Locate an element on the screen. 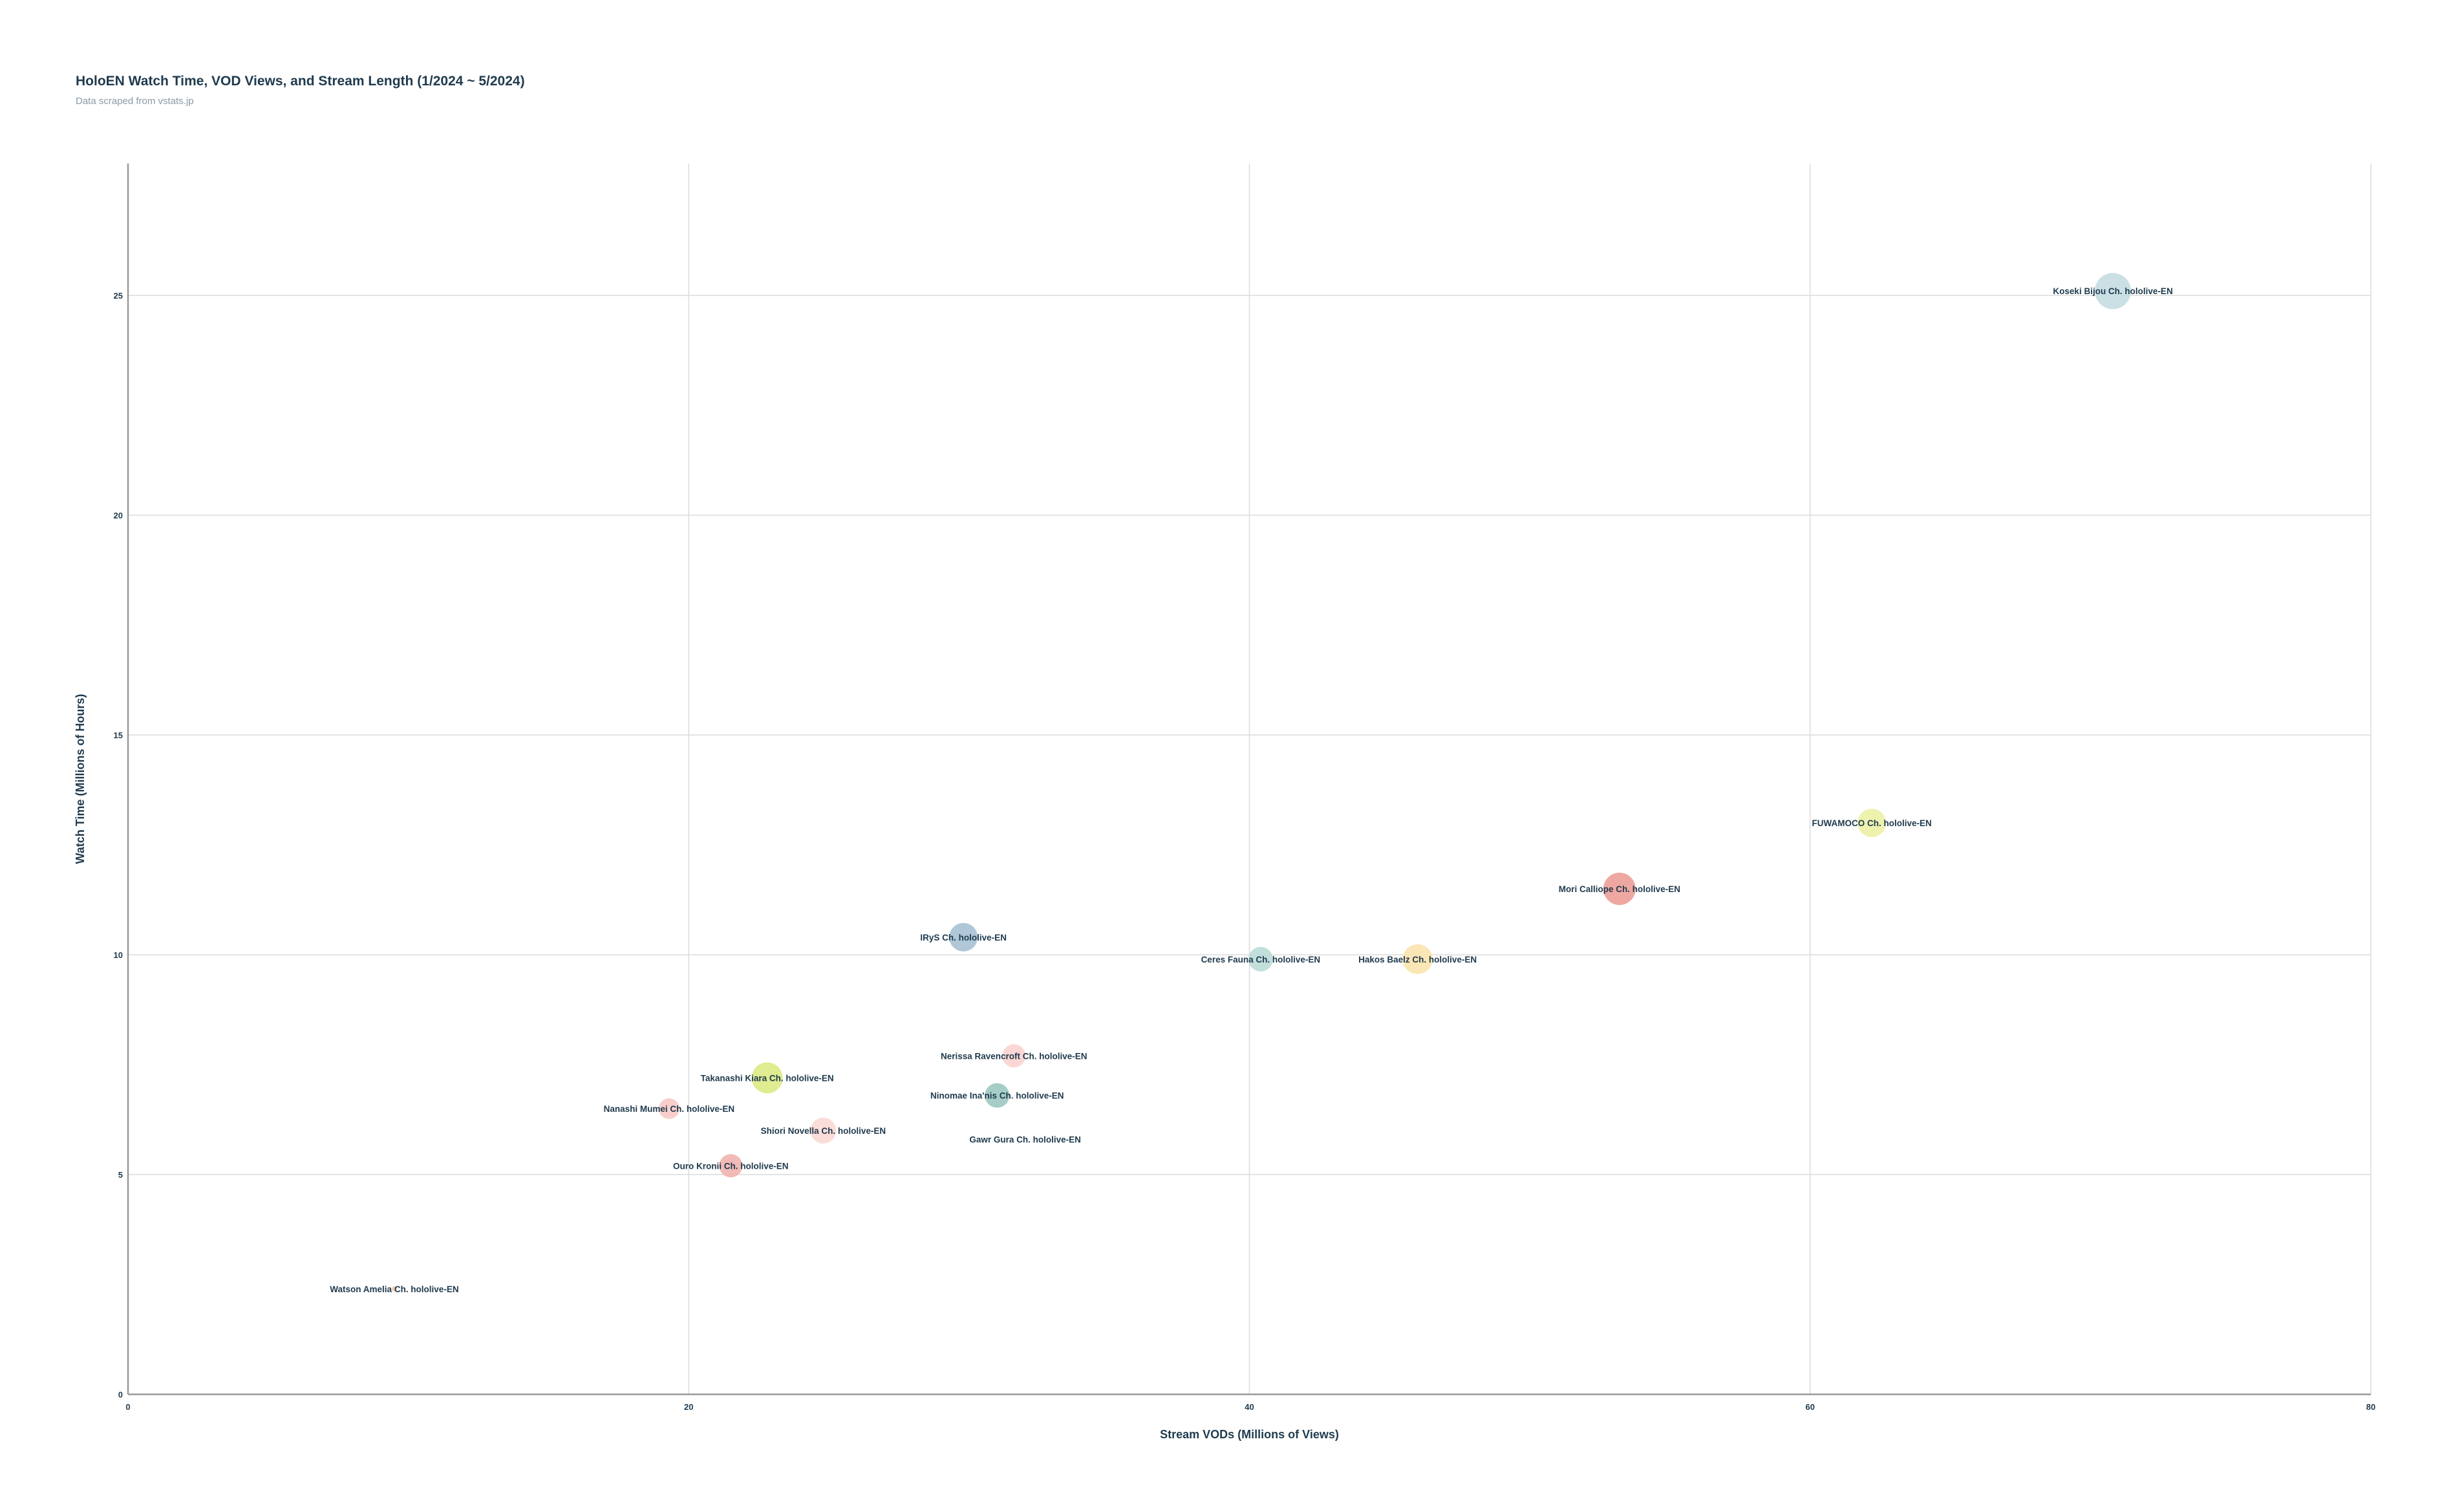  y-tick-label: 20 is located at coordinates (119, 515).